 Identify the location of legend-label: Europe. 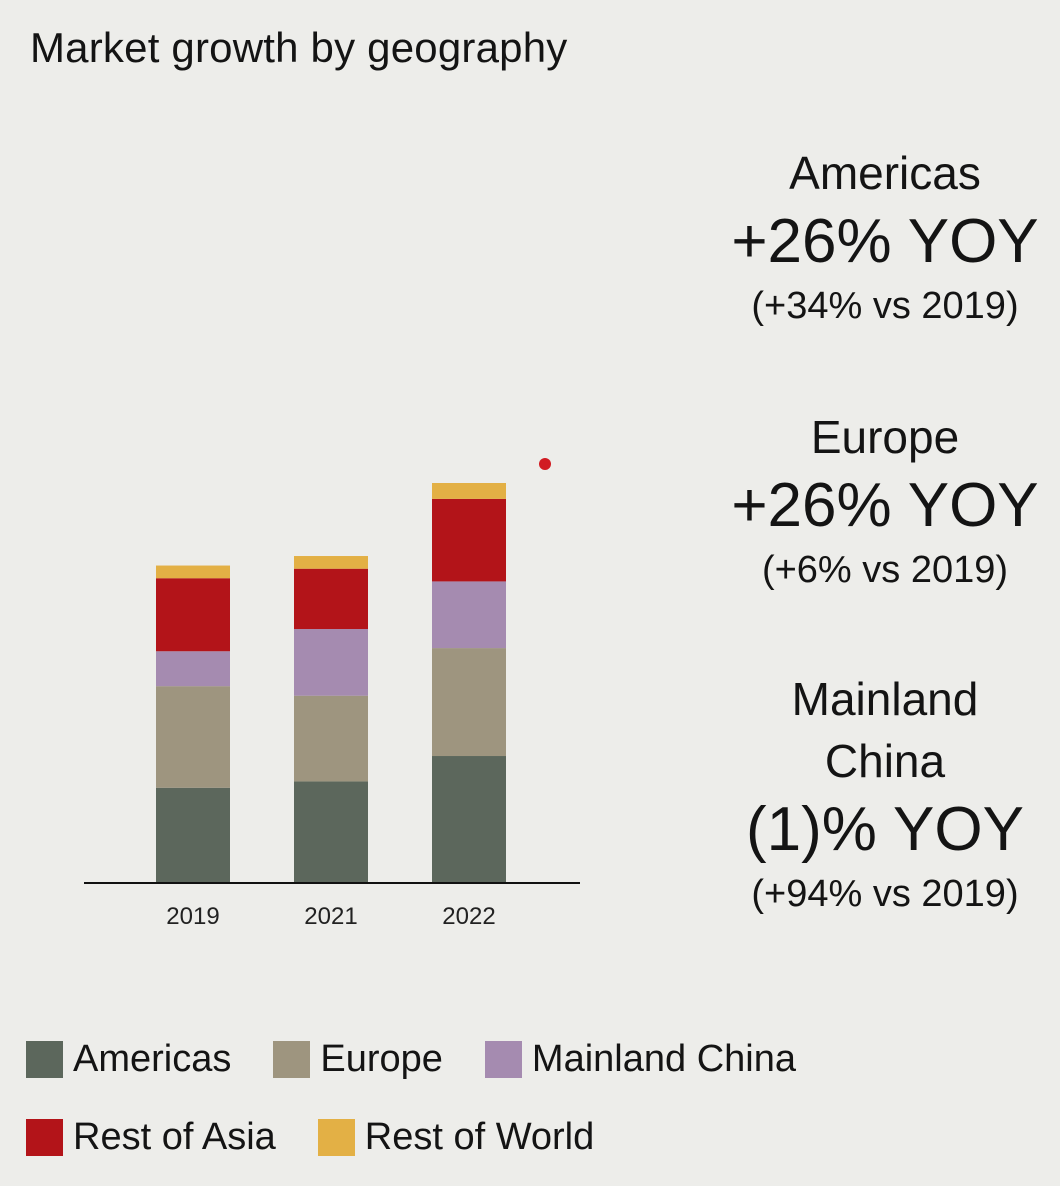
(381, 1058).